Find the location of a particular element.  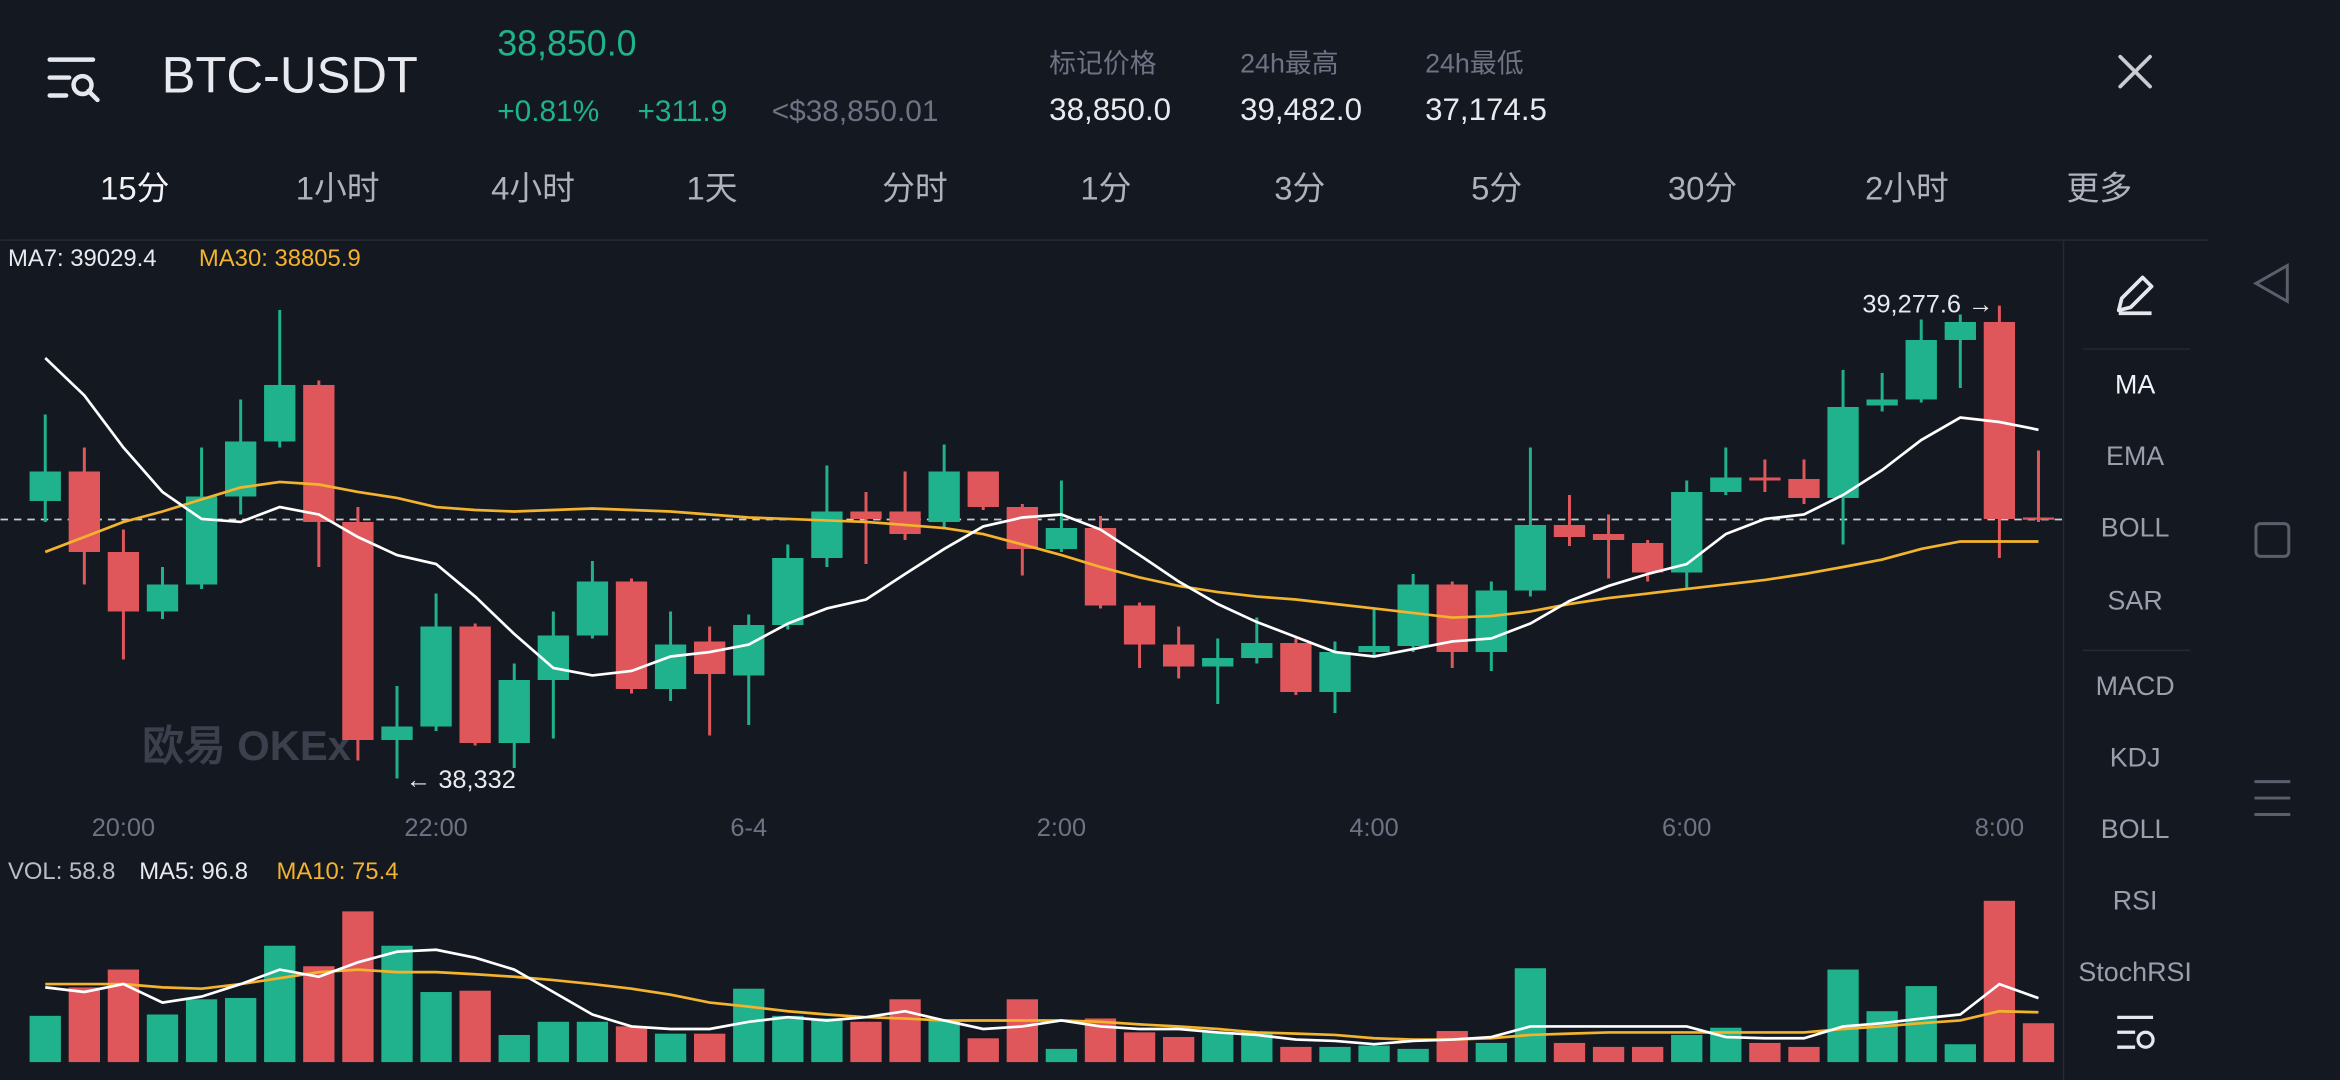

tab: 2小时 is located at coordinates (1907, 188).